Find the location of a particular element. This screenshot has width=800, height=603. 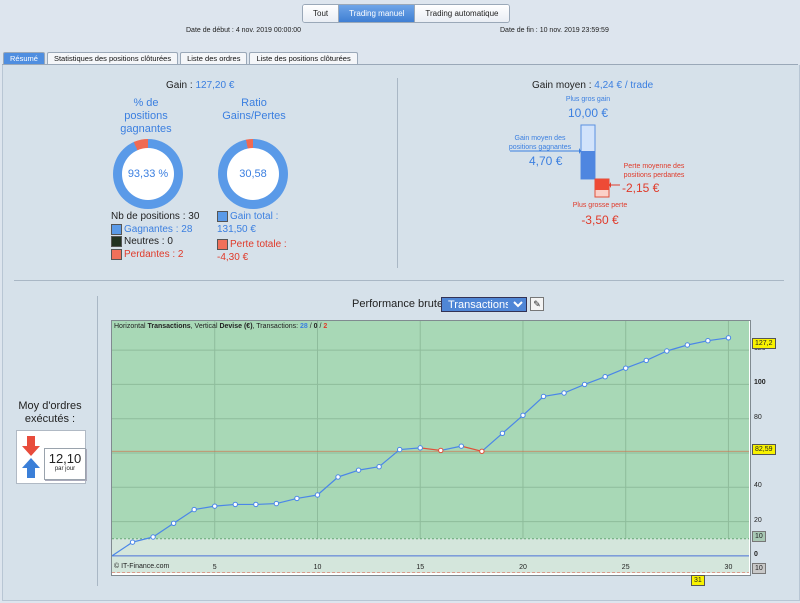

orders-unit: par jour is located at coordinates (65, 469).